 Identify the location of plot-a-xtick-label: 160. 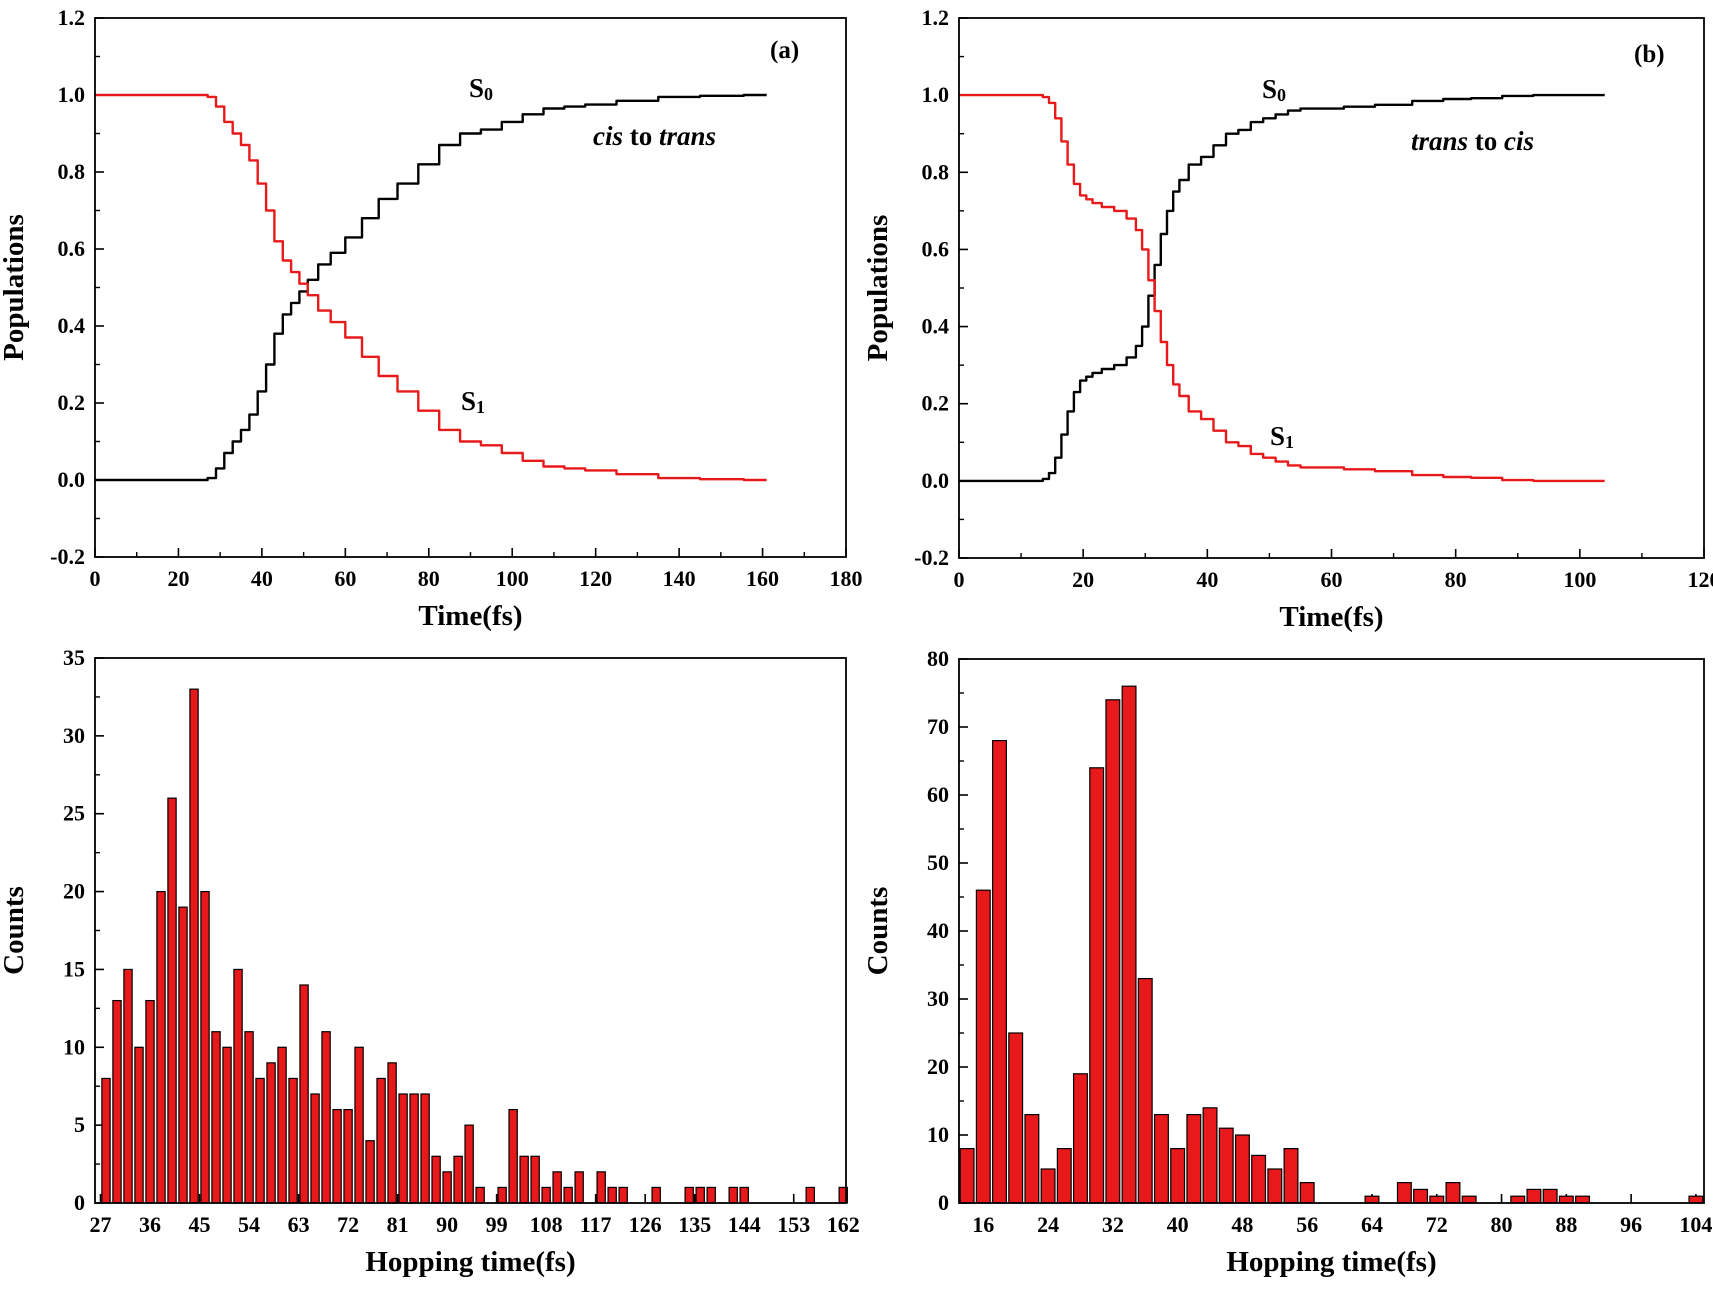
(762, 578).